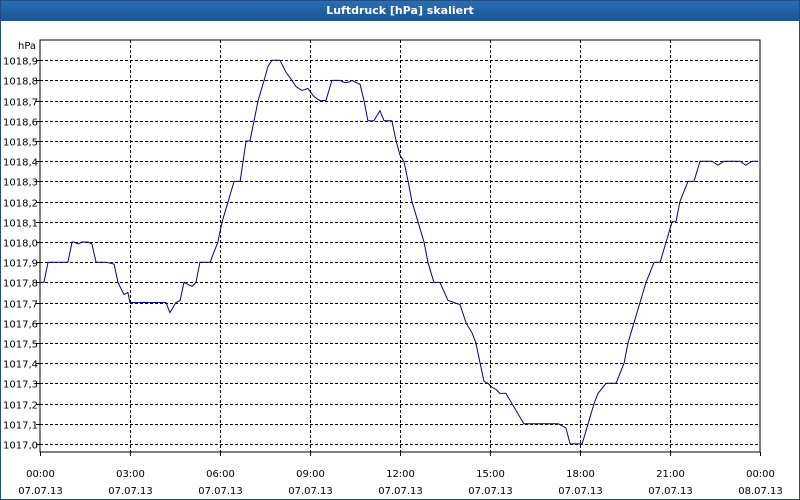 This screenshot has width=800, height=500. Describe the element at coordinates (20, 183) in the screenshot. I see `y-tick-label: 1018,3` at that location.